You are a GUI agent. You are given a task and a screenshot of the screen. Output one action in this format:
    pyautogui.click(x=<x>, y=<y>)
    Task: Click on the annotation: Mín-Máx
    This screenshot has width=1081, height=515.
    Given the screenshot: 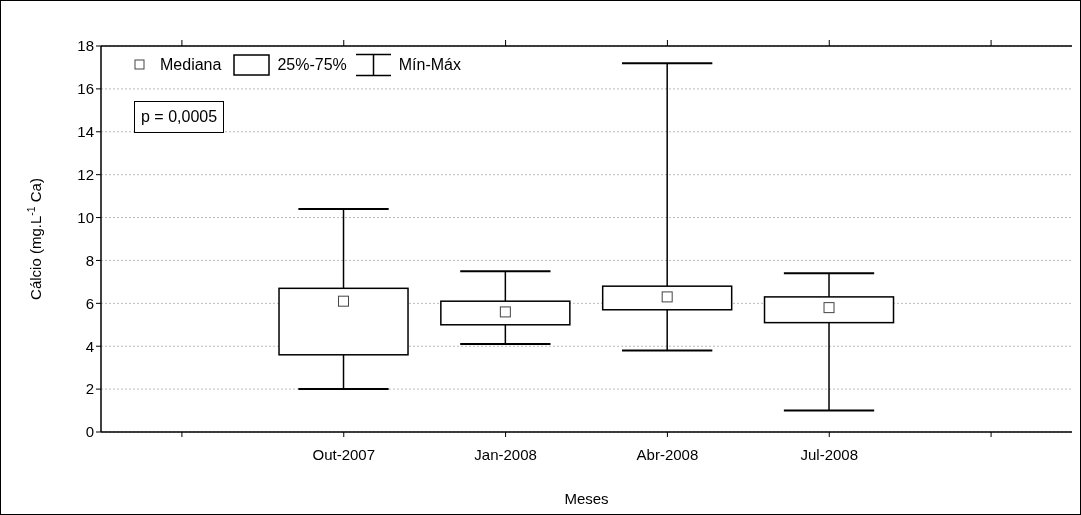 What is the action you would take?
    pyautogui.click(x=429, y=65)
    